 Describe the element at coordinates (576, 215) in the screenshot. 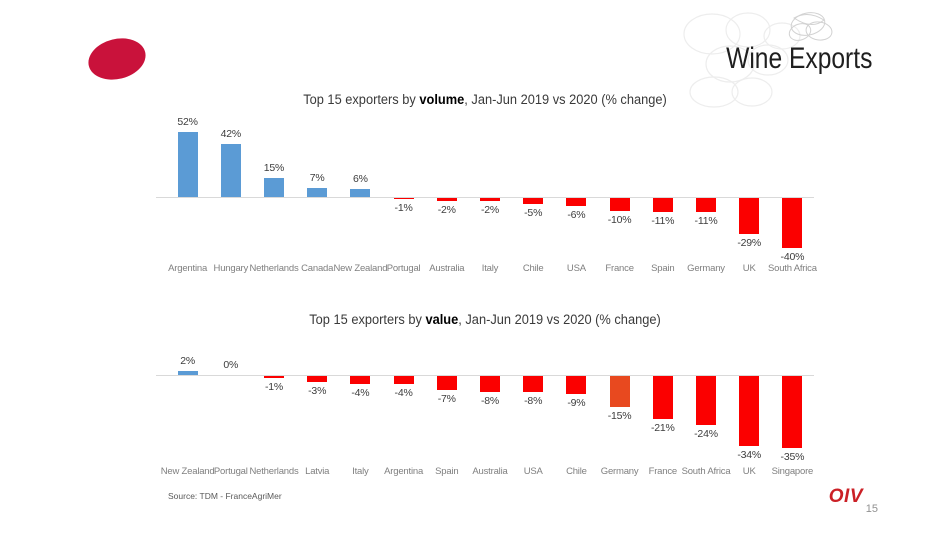

I see `value-label-usa: -6%` at that location.